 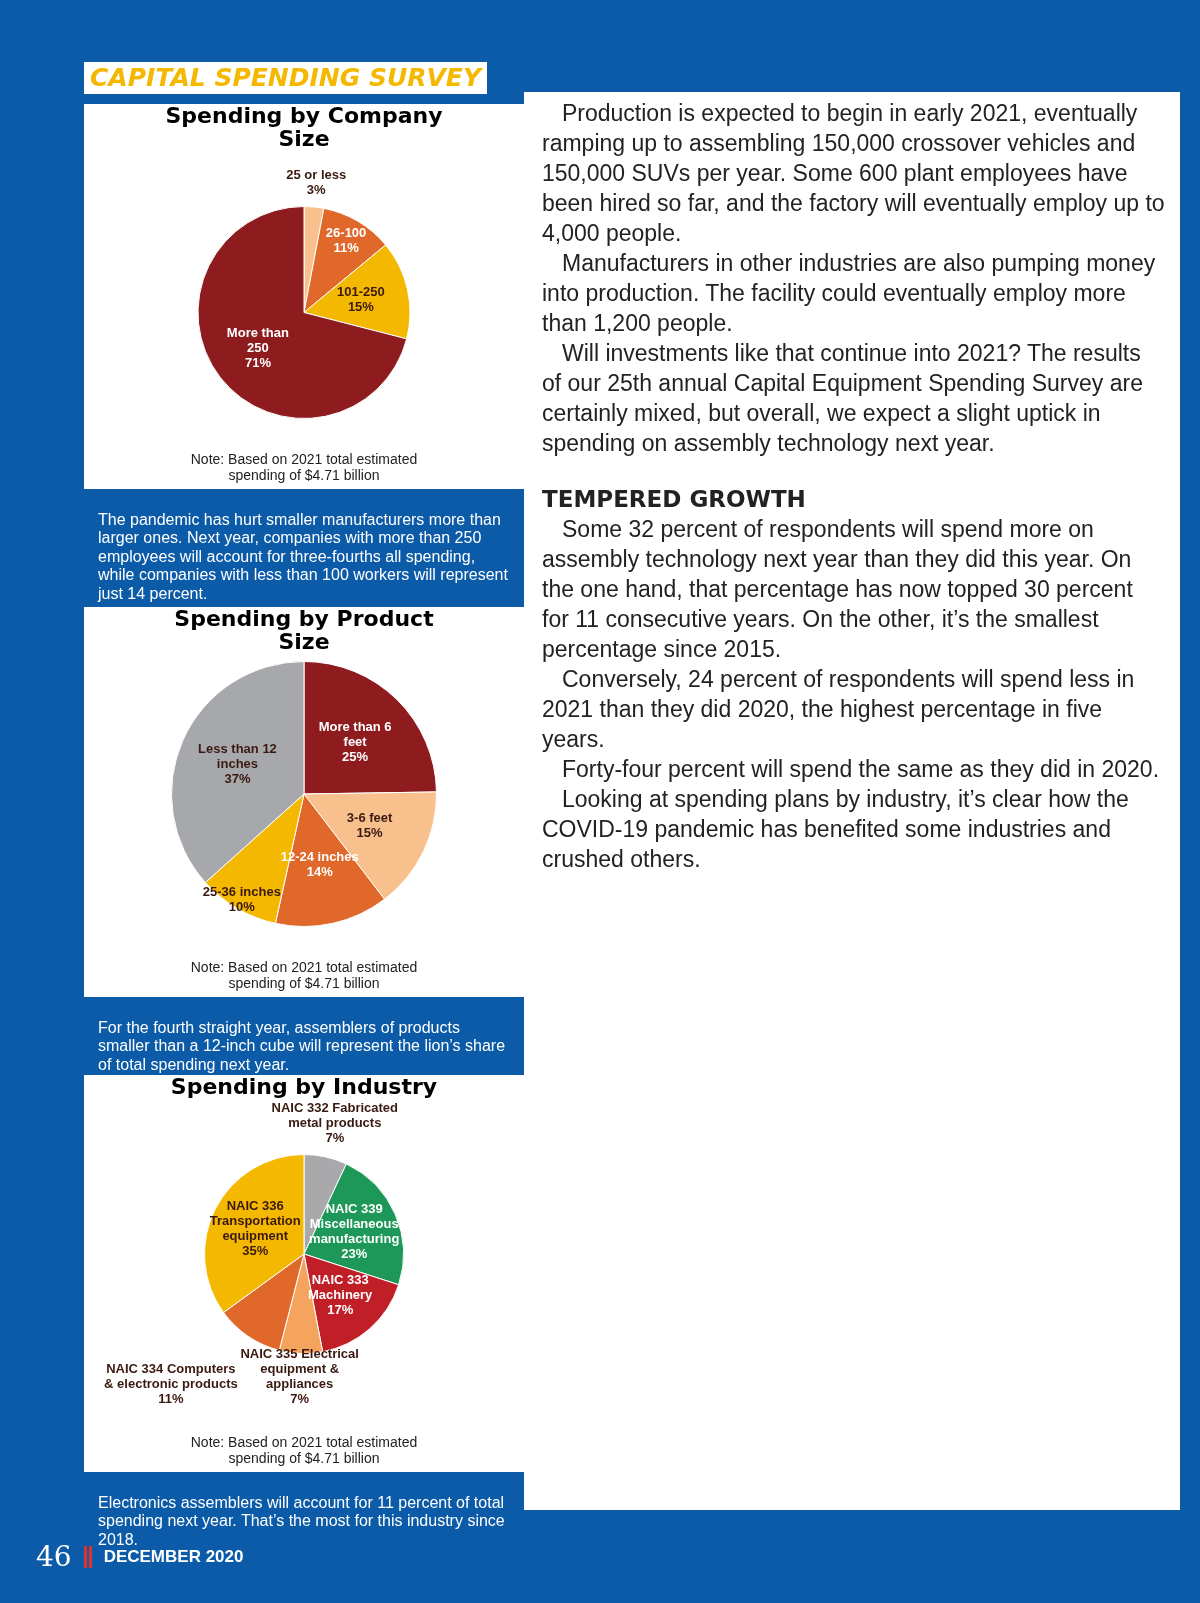 I want to click on text: Production is expected to begin in early 2021, eventually ramping up to assembling 150,000 crossover vehicles and 150,000 SUVs per year. Some 600 plant employees have been hired so far, and the factory will eventually employ up to 4,000 people., so click(x=854, y=173).